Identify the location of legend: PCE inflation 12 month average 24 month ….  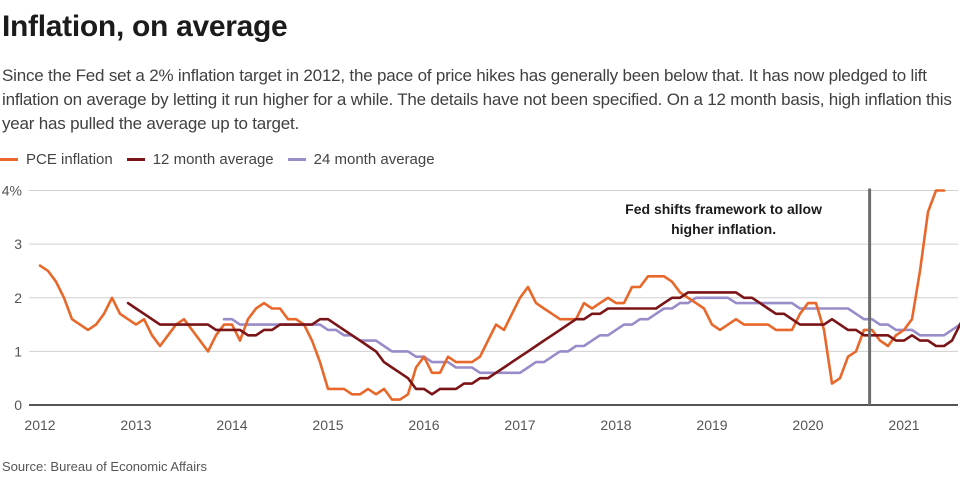
(224, 159).